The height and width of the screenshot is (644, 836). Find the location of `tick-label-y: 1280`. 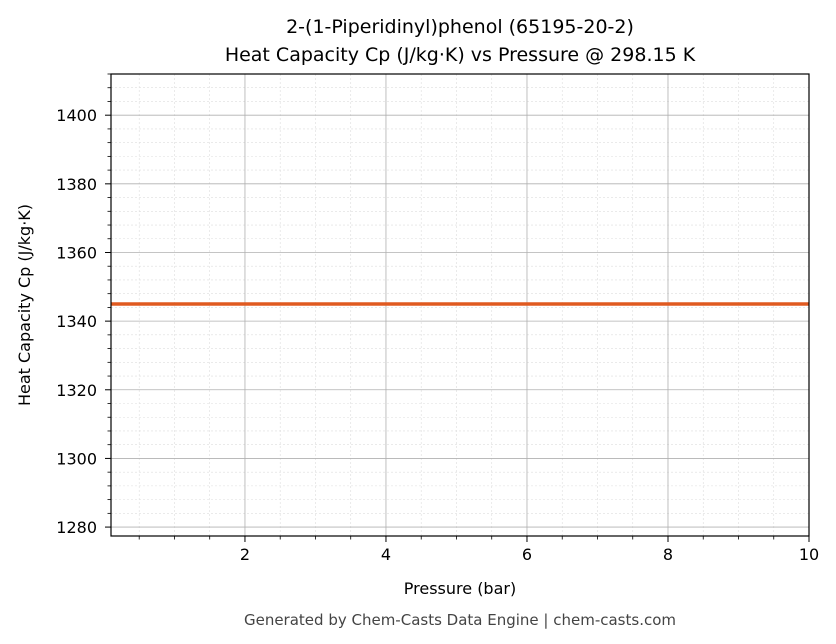

tick-label-y: 1280 is located at coordinates (76, 527).